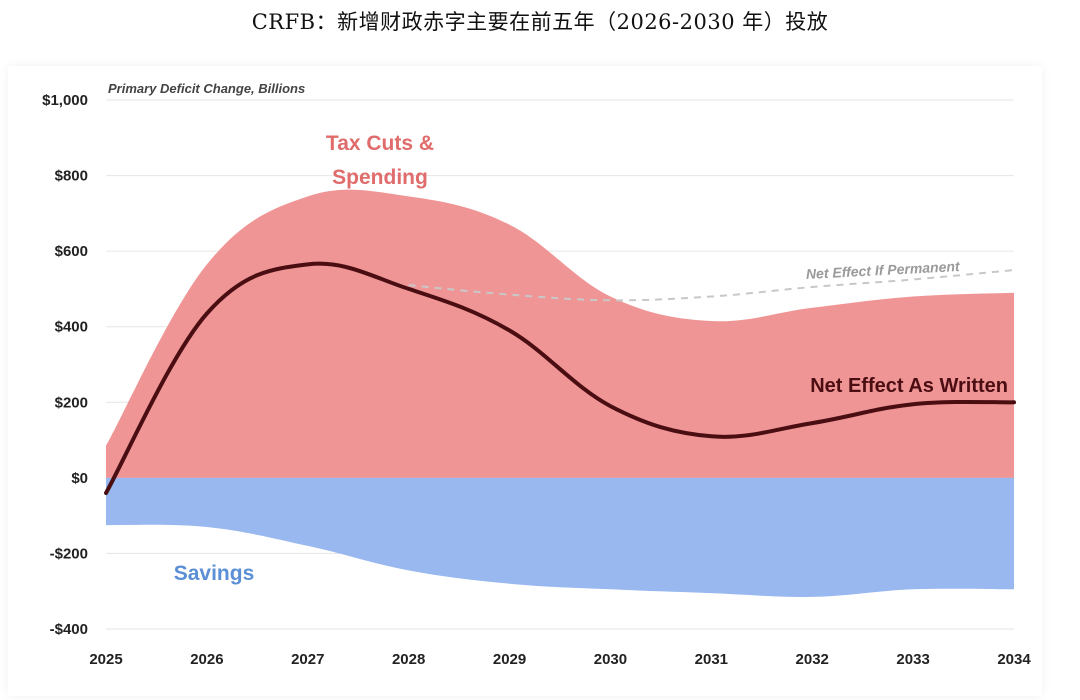 This screenshot has width=1080, height=700. Describe the element at coordinates (71, 327) in the screenshot. I see `y-tick-label: $400` at that location.